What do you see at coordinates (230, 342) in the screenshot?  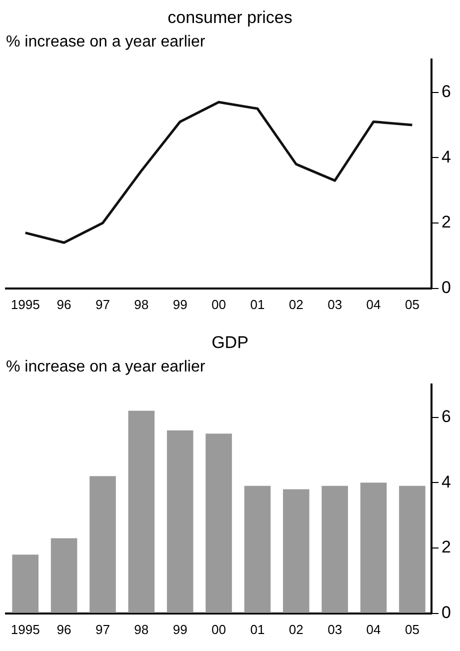 I see `chart-title: GDP` at bounding box center [230, 342].